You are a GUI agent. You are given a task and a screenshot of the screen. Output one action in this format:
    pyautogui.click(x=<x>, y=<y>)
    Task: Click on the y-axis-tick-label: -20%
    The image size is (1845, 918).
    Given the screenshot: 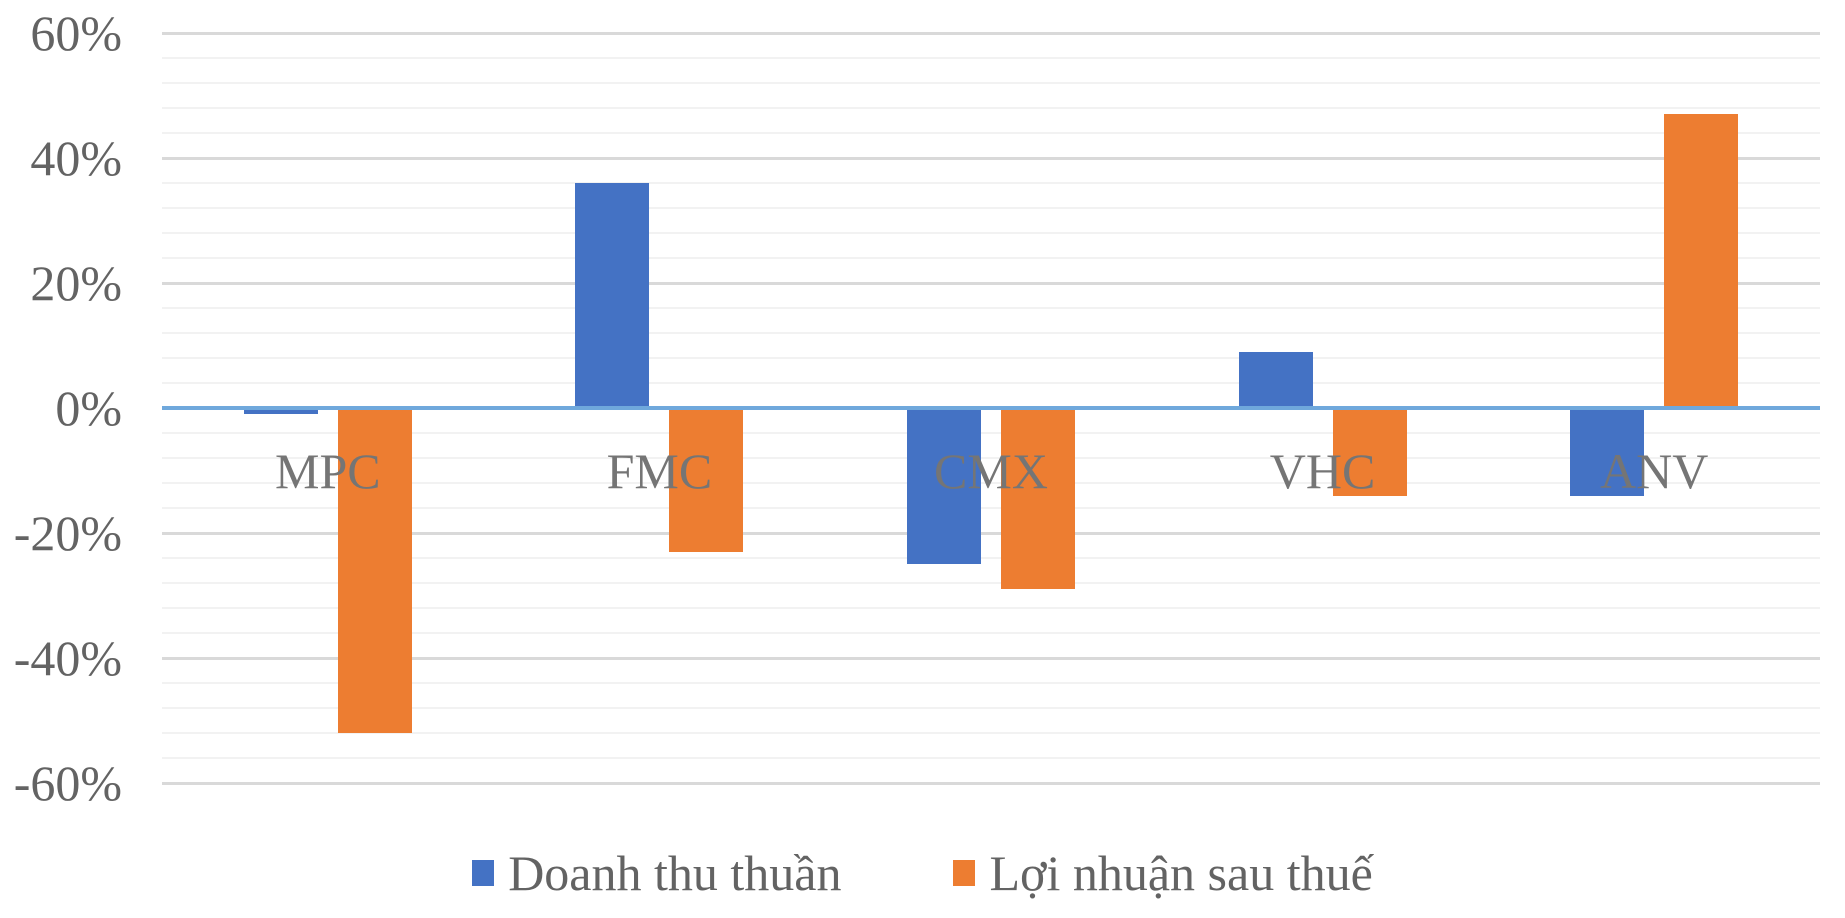 What is the action you would take?
    pyautogui.click(x=67, y=533)
    